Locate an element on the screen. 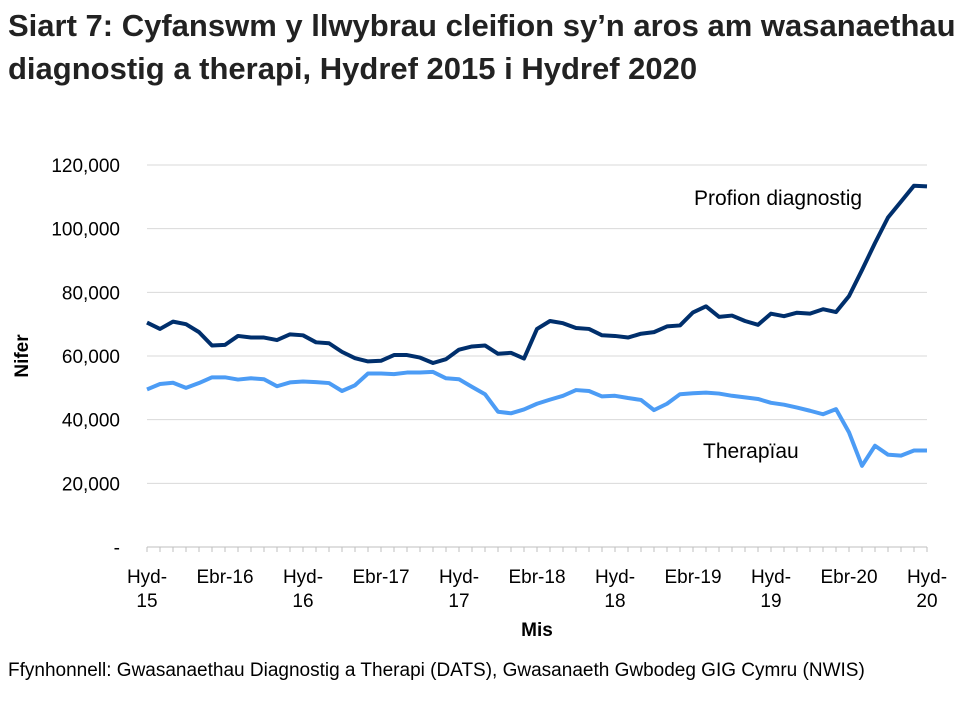 Image resolution: width=962 pixels, height=720 pixels. x-tick-label: Ebr-18 is located at coordinates (536, 577).